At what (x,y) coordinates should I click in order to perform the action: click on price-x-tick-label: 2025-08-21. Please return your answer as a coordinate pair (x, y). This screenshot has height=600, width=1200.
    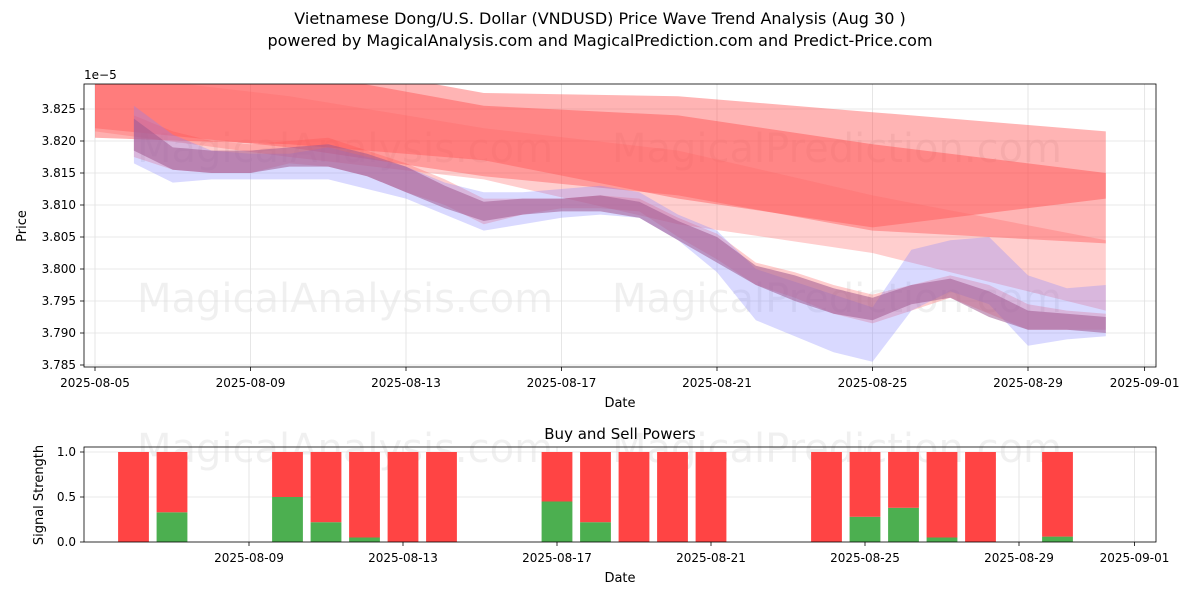
    Looking at the image, I should click on (717, 383).